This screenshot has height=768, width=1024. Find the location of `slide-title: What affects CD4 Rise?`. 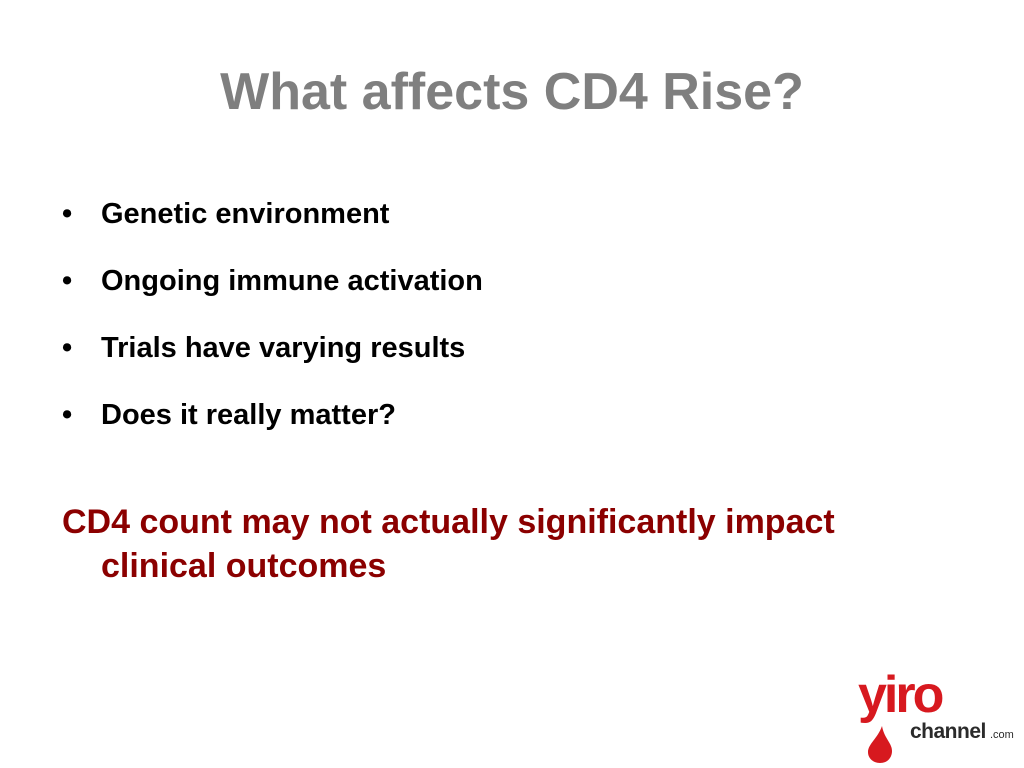

slide-title: What affects CD4 Rise? is located at coordinates (512, 92).